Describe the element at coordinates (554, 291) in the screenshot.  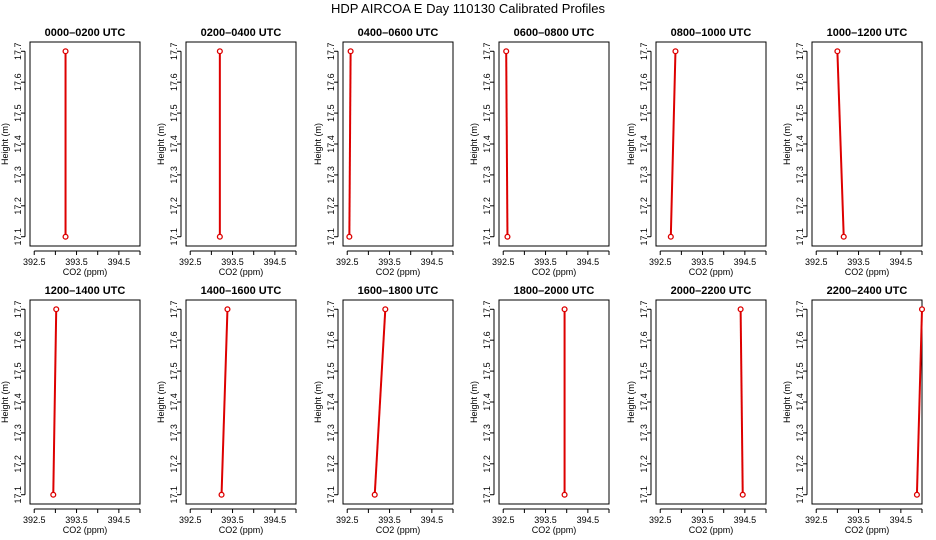
I see `panel-title: 1800–2000 UTC` at that location.